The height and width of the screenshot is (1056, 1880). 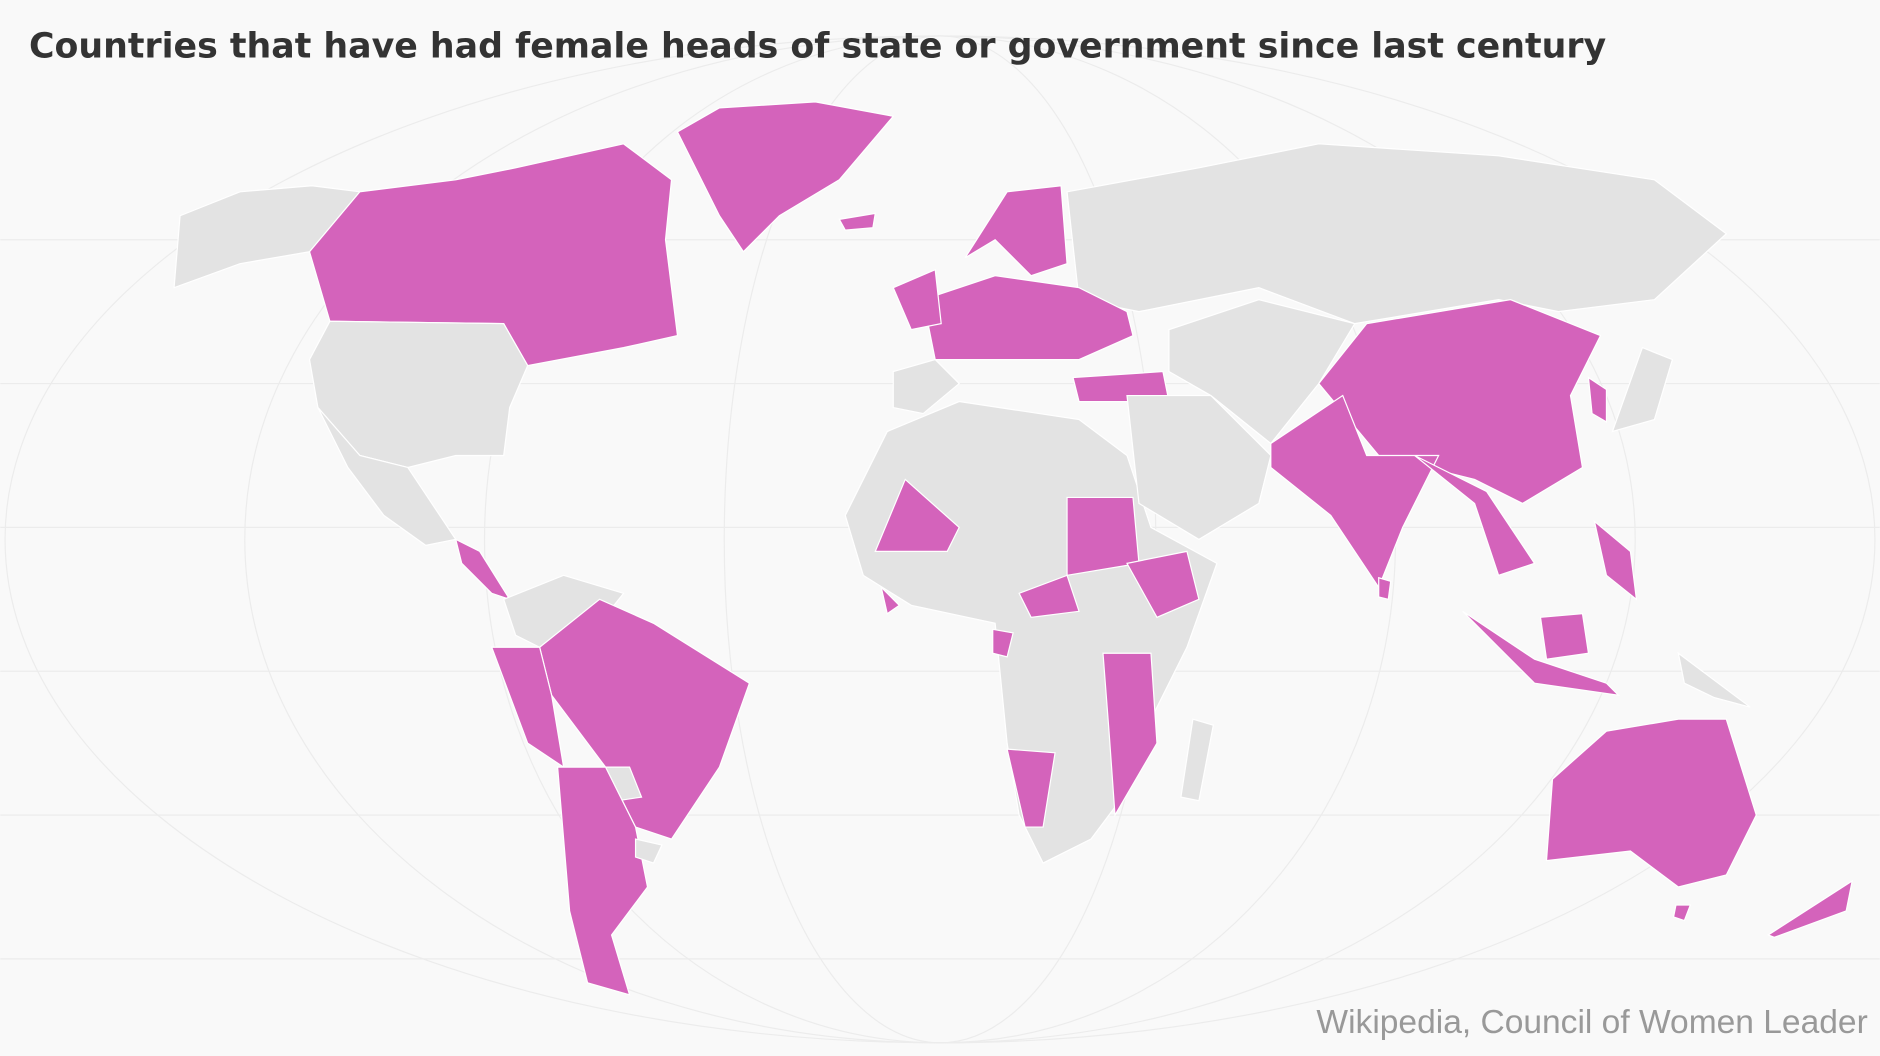 I want to click on scandinavia, so click(x=1016, y=231).